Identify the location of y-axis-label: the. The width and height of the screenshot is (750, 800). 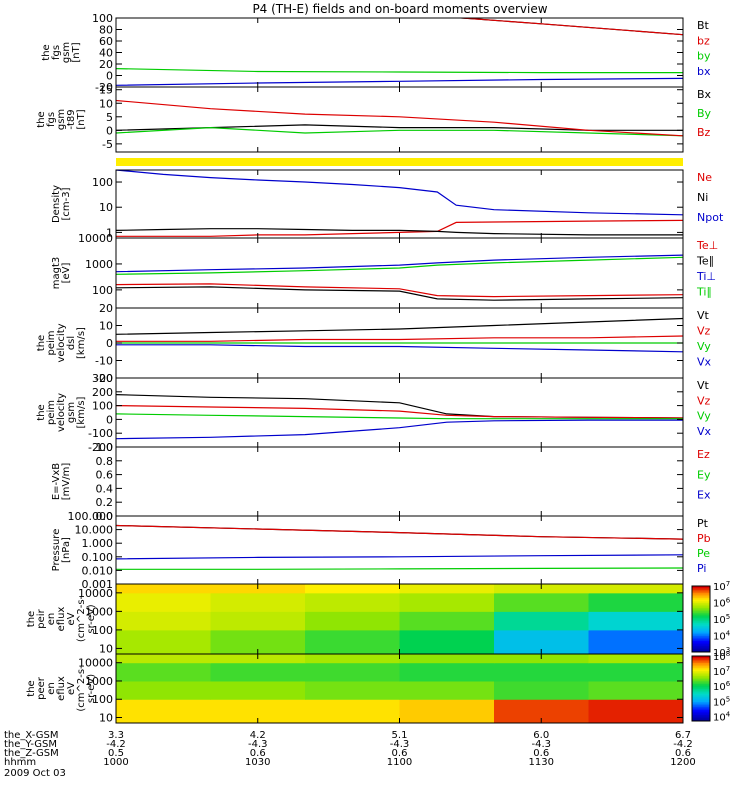
(31, 688).